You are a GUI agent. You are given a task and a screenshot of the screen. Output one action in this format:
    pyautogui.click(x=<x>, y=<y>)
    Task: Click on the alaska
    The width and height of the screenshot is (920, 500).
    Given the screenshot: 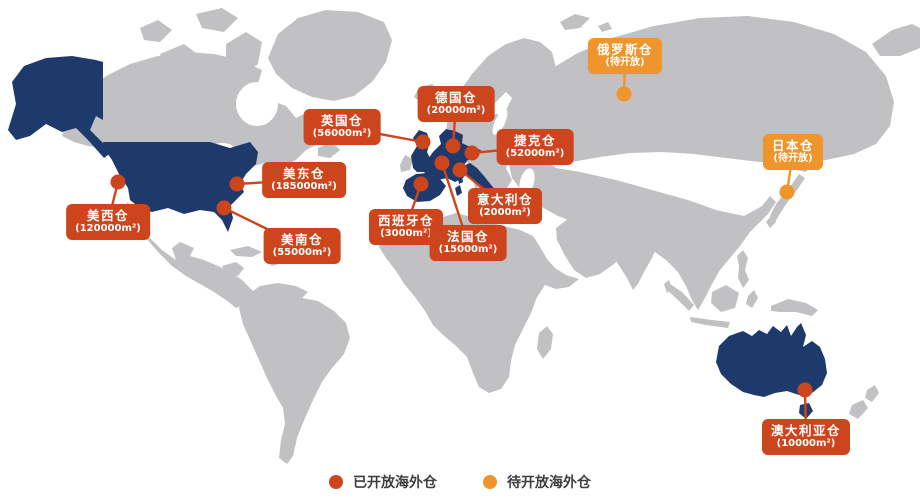 What is the action you would take?
    pyautogui.click(x=60, y=107)
    